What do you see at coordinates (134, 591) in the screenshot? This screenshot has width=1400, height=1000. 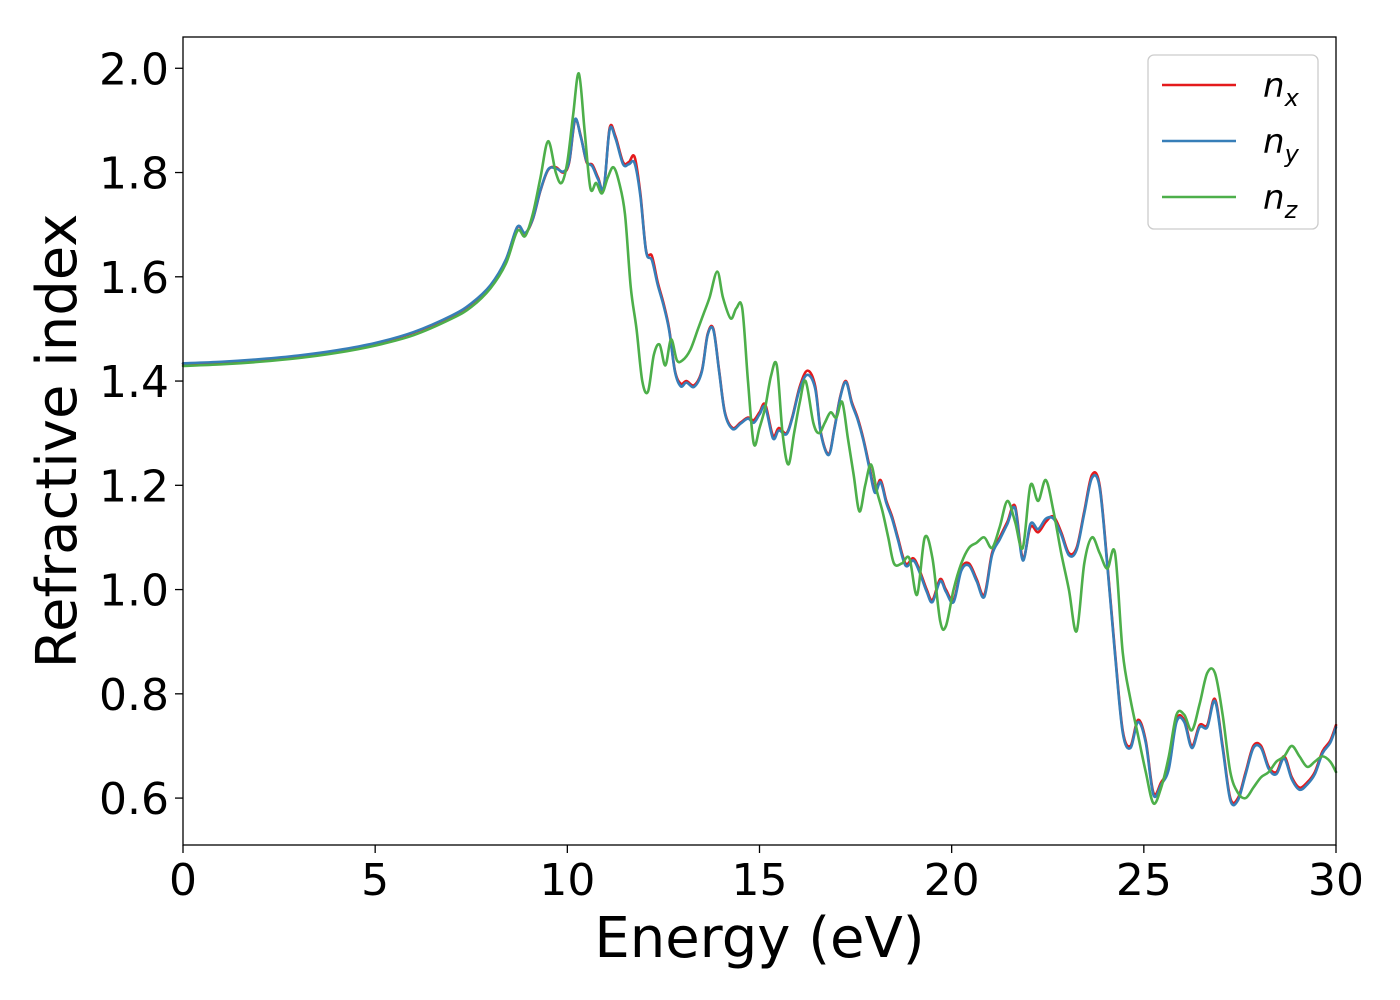 I see `y-tick-label: 1.0` at bounding box center [134, 591].